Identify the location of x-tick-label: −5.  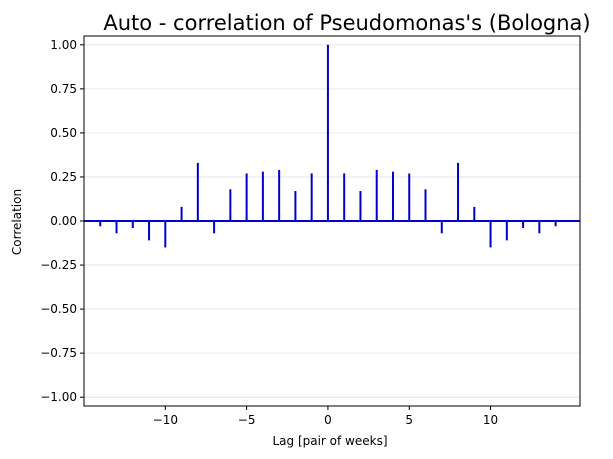
(247, 420).